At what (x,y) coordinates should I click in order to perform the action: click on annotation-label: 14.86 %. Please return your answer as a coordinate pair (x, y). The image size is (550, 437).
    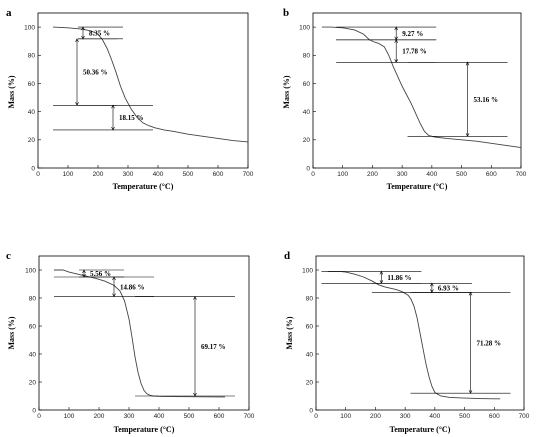
    Looking at the image, I should click on (132, 287).